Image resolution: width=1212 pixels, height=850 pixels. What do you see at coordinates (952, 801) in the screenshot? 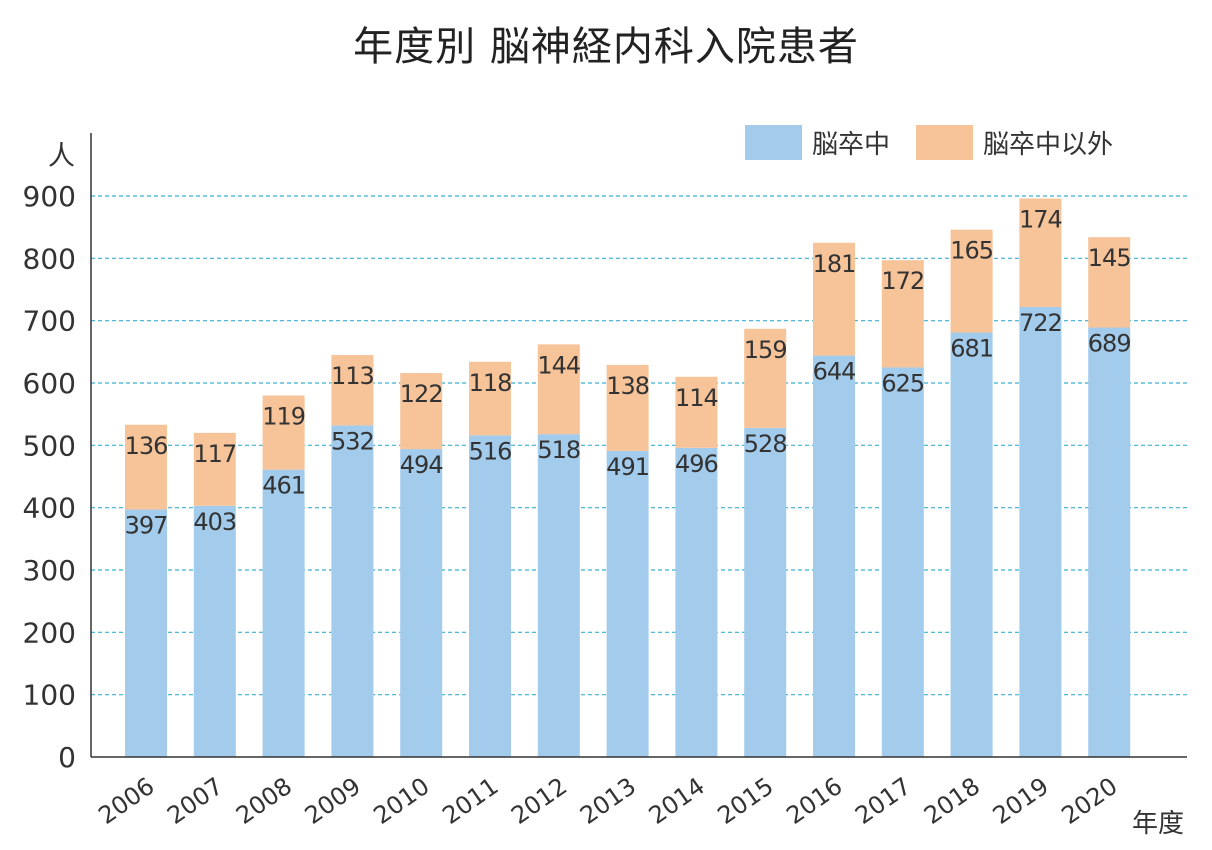
I see `x-tick-label-2018: 2018` at bounding box center [952, 801].